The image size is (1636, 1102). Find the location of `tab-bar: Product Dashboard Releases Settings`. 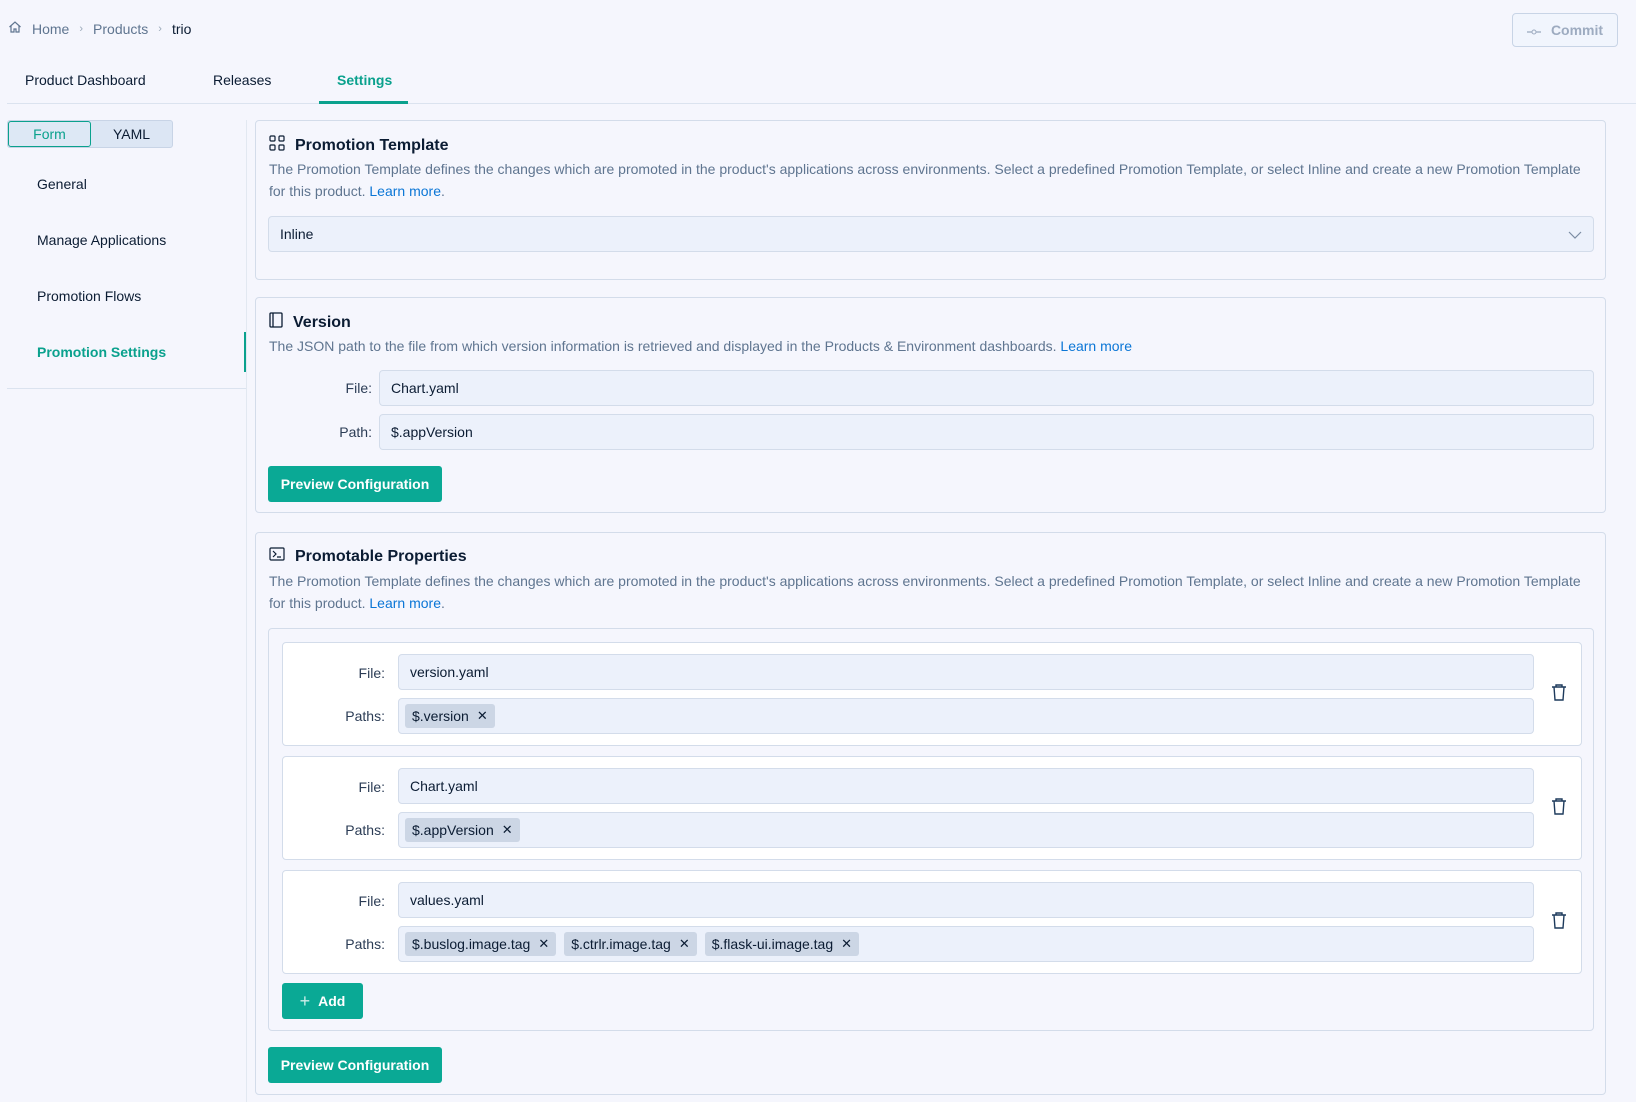

tab-bar: Product Dashboard Releases Settings is located at coordinates (821, 82).